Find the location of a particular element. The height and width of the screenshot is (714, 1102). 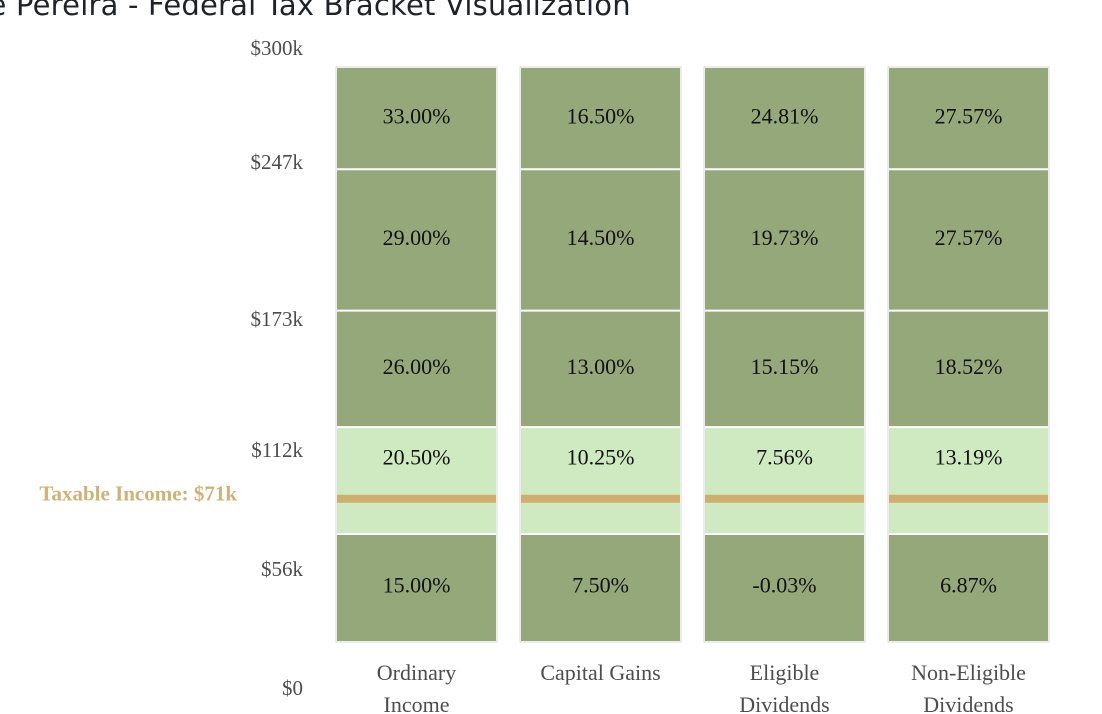

bracket-rate-label: 6.87% is located at coordinates (968, 585).